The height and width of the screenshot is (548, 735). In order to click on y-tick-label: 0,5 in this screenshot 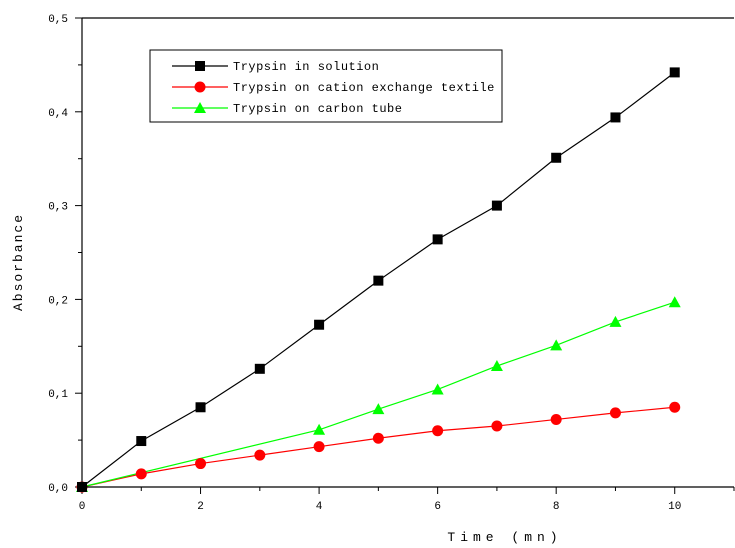, I will do `click(58, 20)`.